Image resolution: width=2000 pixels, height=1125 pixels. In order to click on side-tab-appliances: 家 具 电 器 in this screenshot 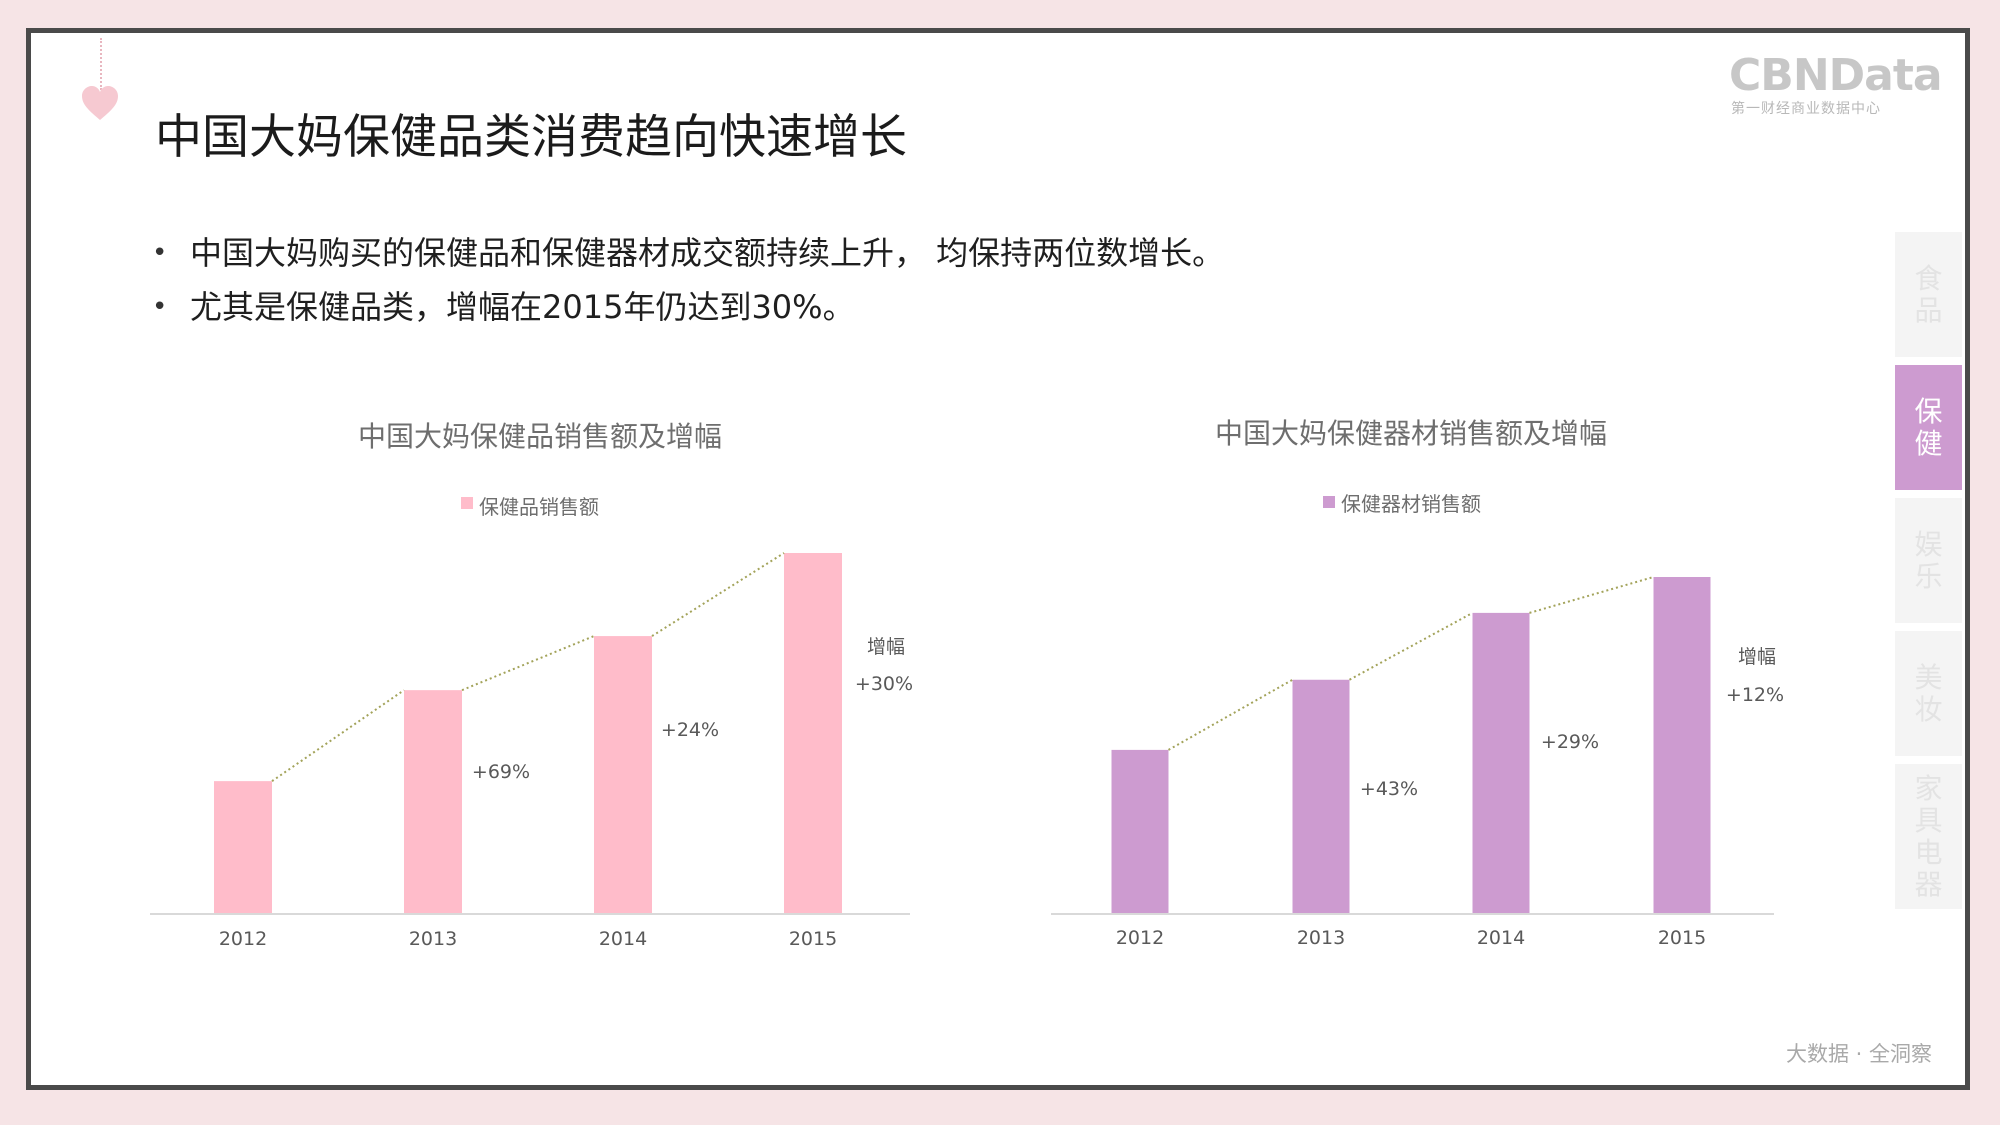, I will do `click(1928, 836)`.